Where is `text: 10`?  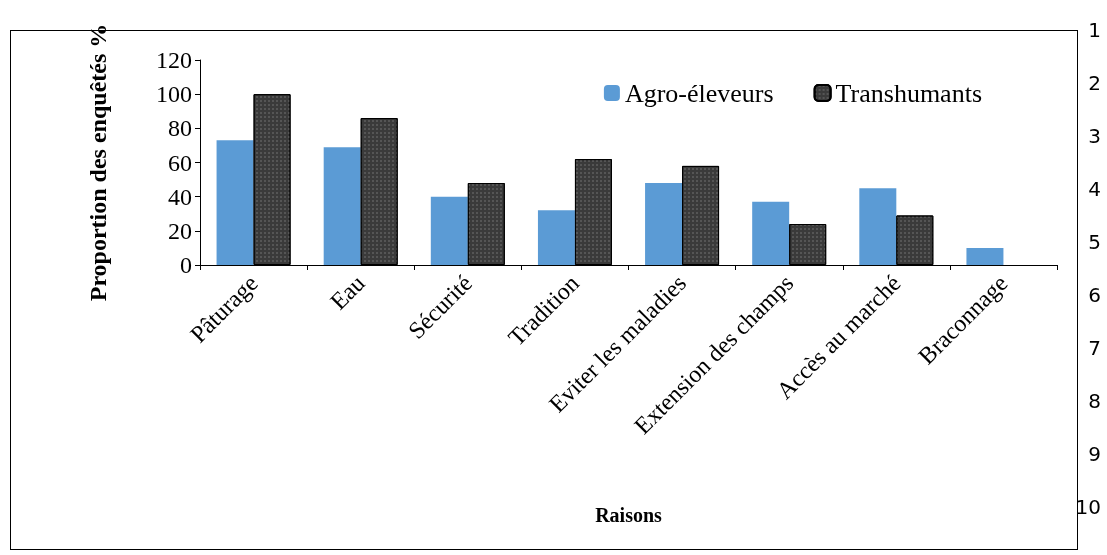
text: 10 is located at coordinates (1088, 507).